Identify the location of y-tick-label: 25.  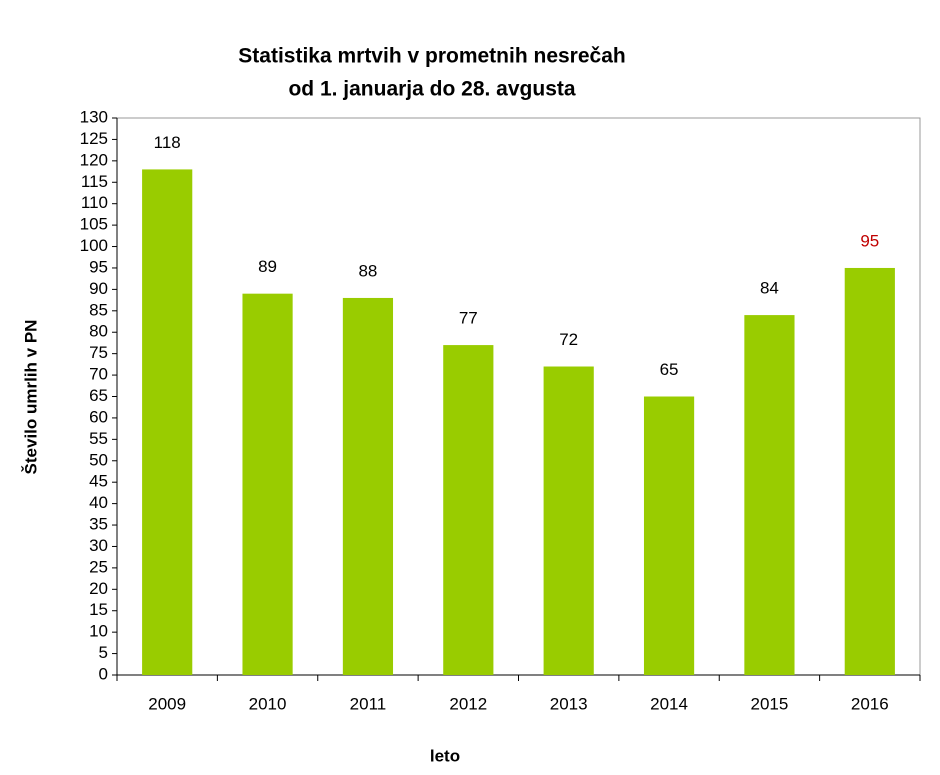
(98, 566).